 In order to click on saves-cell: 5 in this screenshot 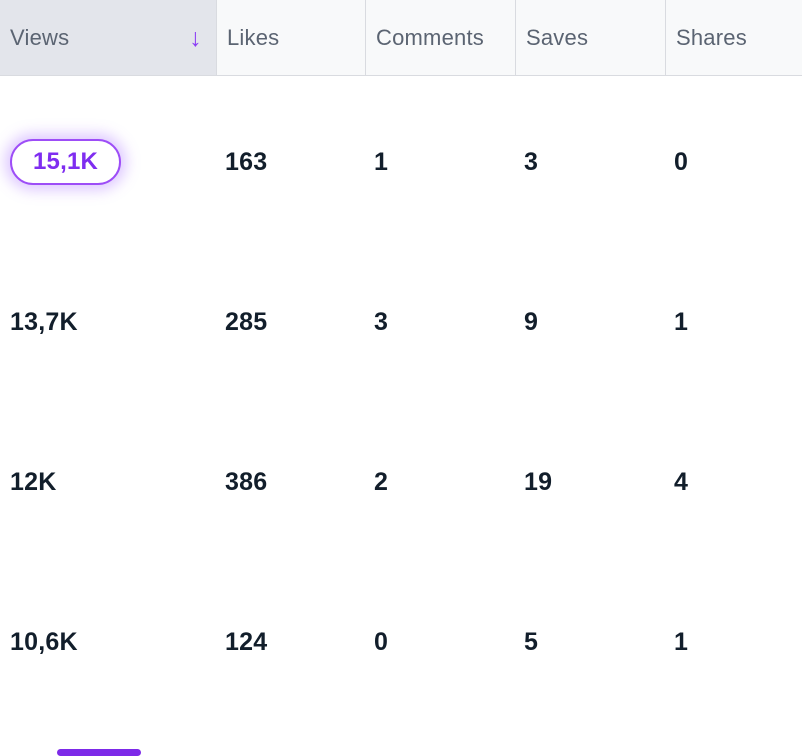, I will do `click(531, 641)`.